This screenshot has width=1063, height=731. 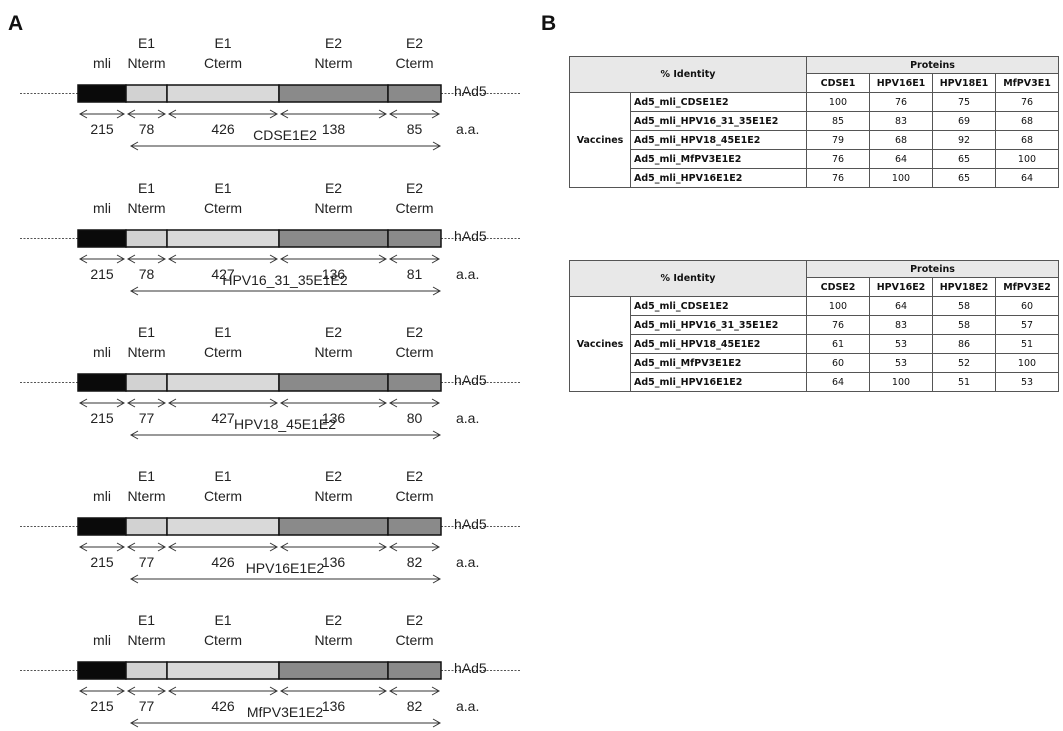 I want to click on identity-value: 51, so click(x=964, y=382).